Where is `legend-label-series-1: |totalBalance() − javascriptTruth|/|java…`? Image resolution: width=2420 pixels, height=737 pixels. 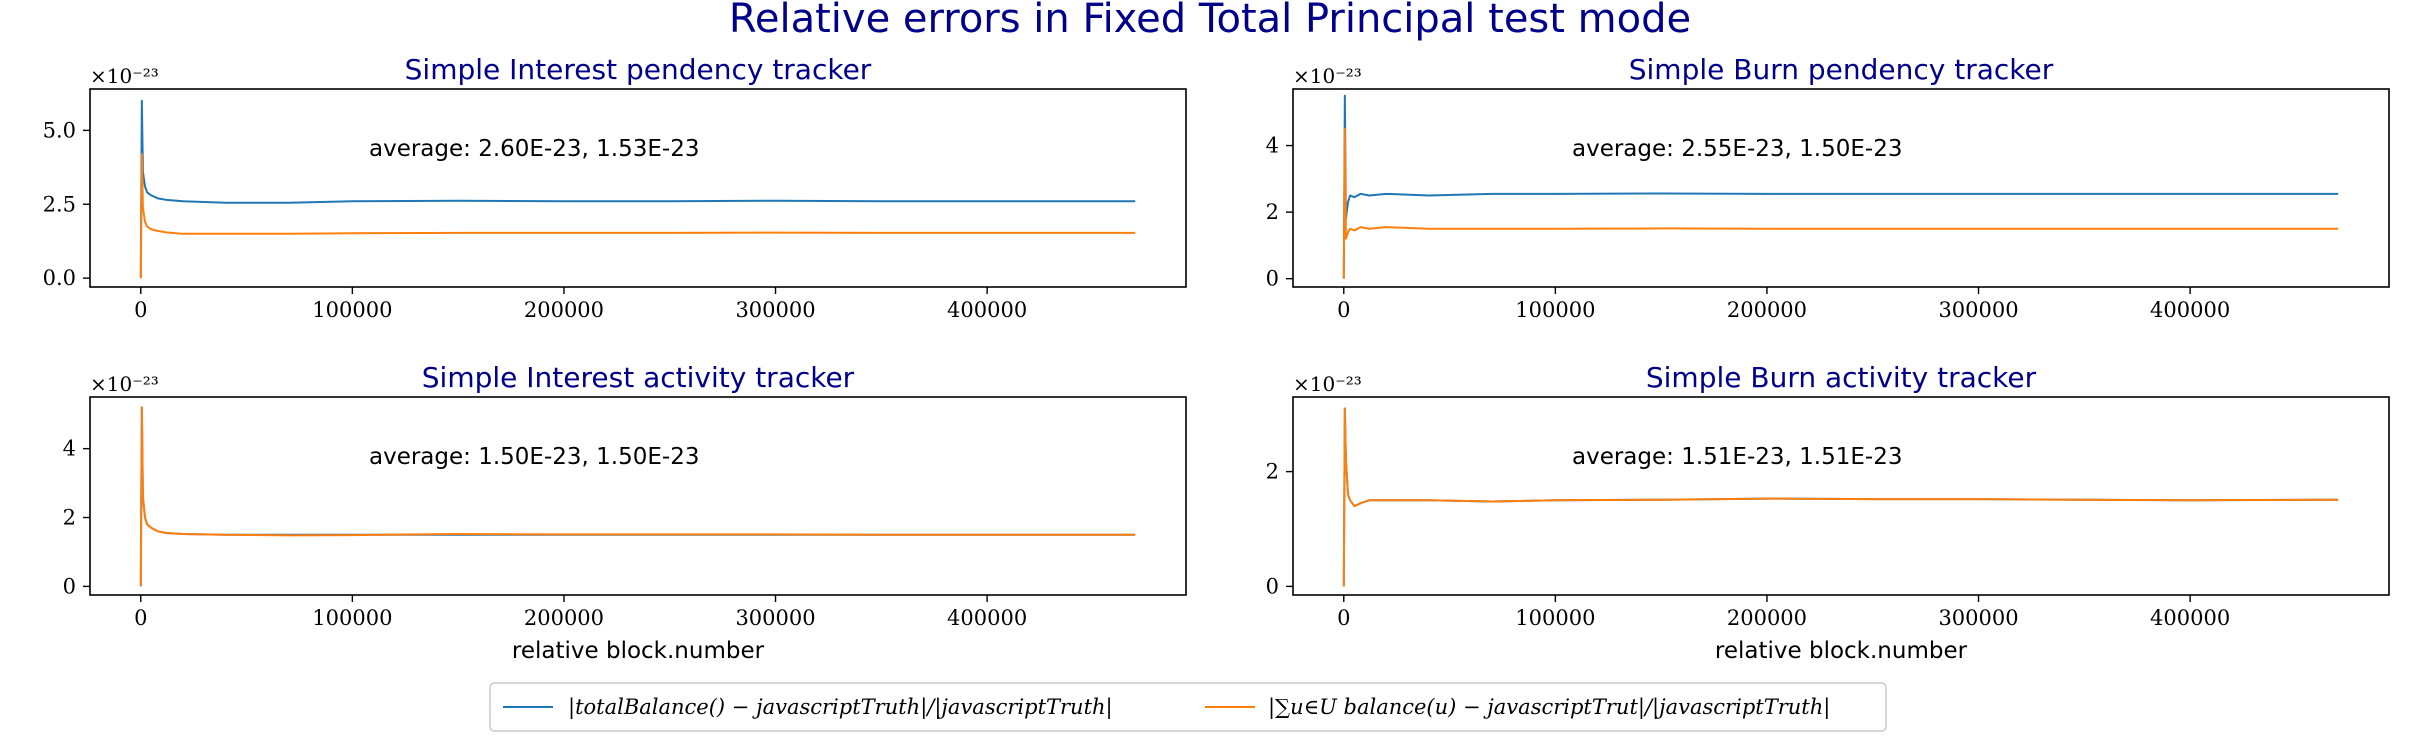 legend-label-series-1: |totalBalance() − javascriptTruth|/|java… is located at coordinates (840, 707).